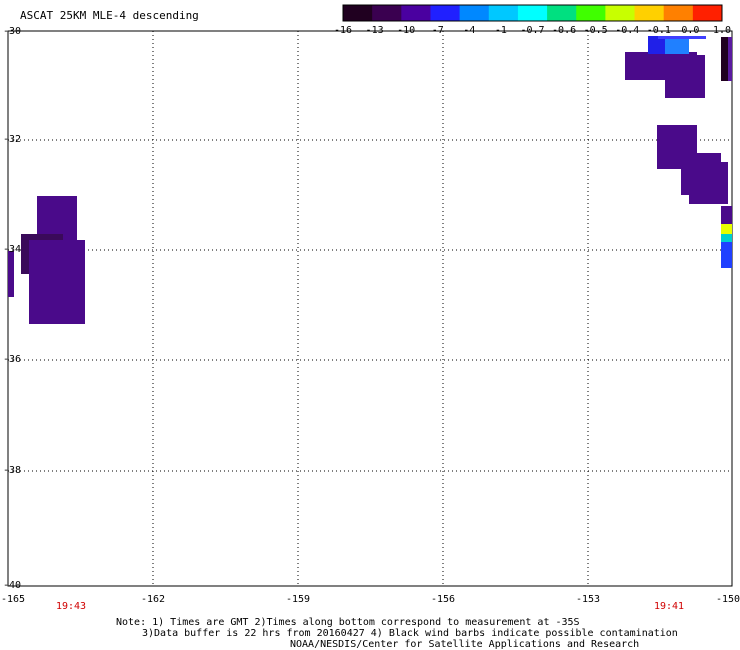  I want to click on colorbar-tick-label: -10, so click(406, 30).